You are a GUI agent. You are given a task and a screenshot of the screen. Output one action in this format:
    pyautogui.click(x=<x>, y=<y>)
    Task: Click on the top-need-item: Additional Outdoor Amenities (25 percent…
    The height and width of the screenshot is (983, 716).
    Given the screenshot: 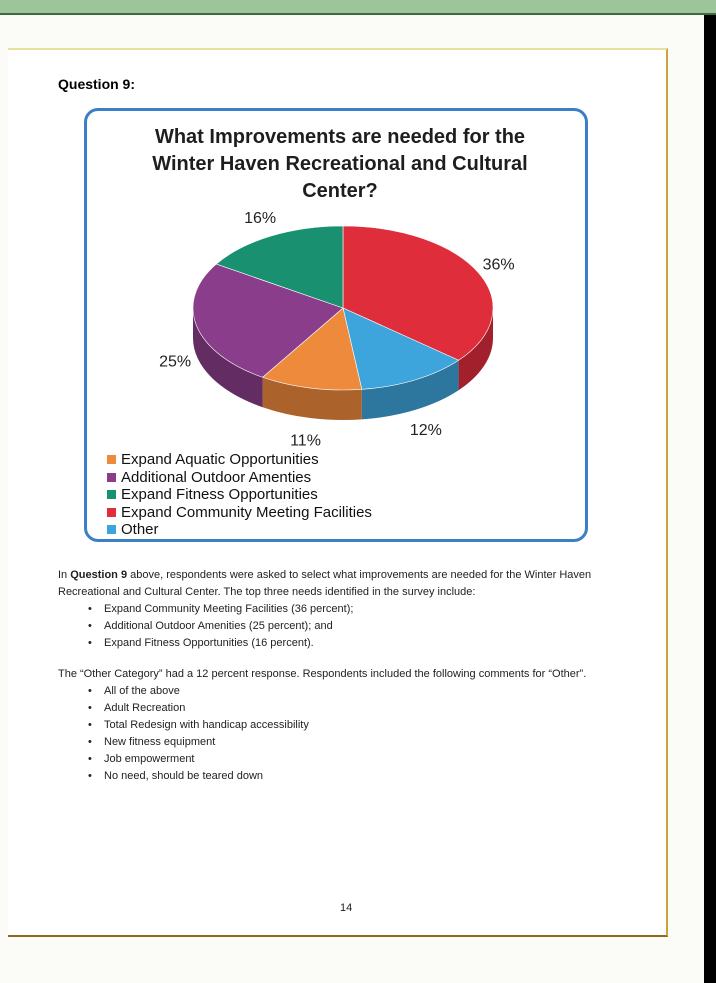 What is the action you would take?
    pyautogui.click(x=358, y=626)
    